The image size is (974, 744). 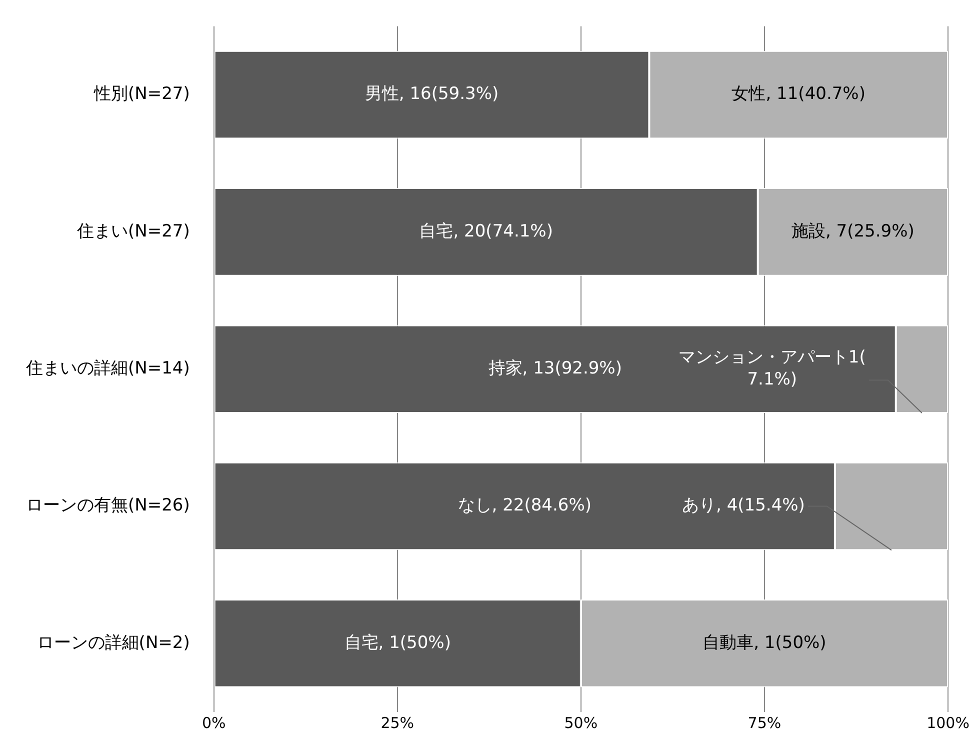 I want to click on data-label: あり, 4(15.4%), so click(x=743, y=506).